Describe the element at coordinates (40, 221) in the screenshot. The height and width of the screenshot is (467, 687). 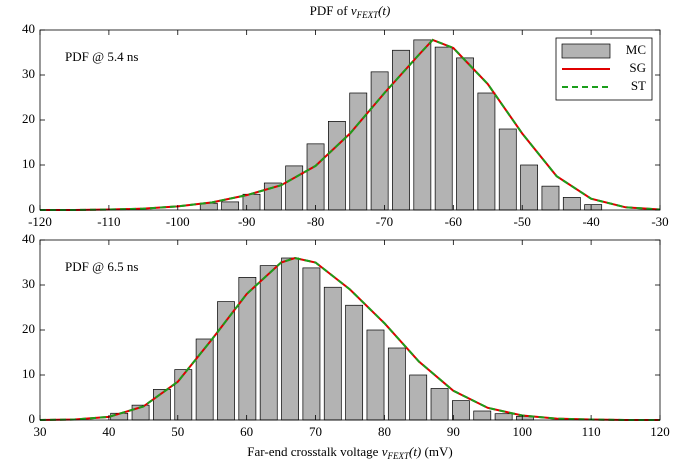
I see `x-tick-label: -120` at that location.